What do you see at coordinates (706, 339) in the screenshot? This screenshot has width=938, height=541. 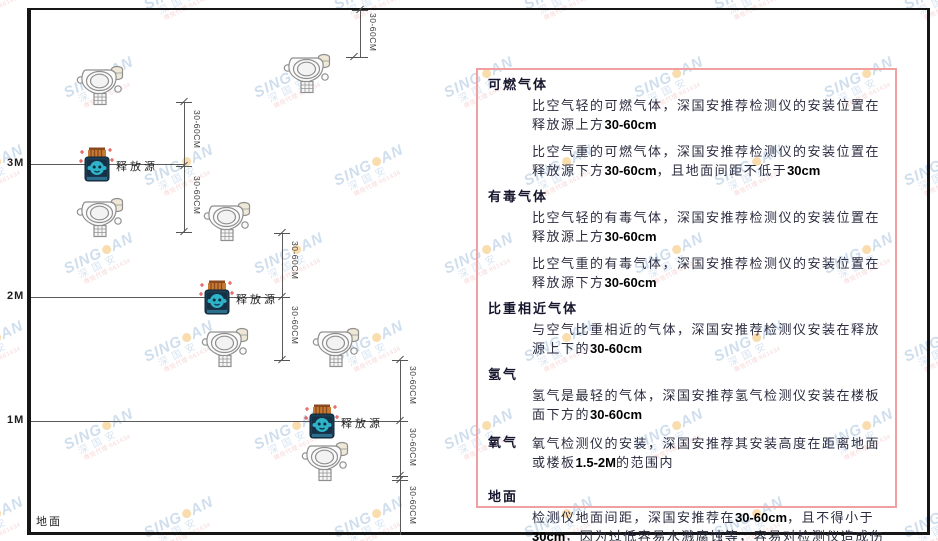 I see `section-paragraph: 与空气比重相近的气体，深国安推荐检测仪安装在释放源上下的30-60cm` at bounding box center [706, 339].